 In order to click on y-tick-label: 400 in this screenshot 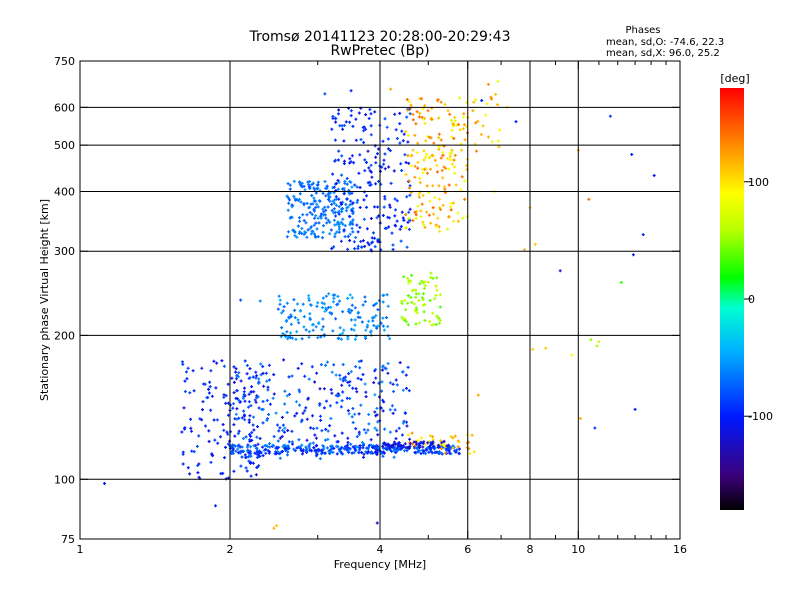, I will do `click(64, 191)`.